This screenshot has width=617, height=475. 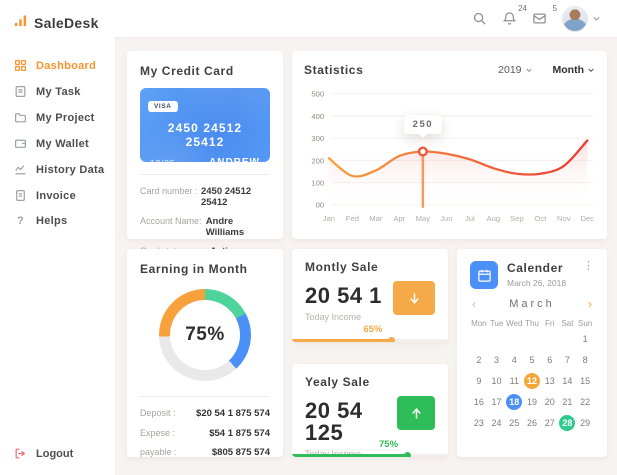 I want to click on logout-icon, so click(x=20, y=453).